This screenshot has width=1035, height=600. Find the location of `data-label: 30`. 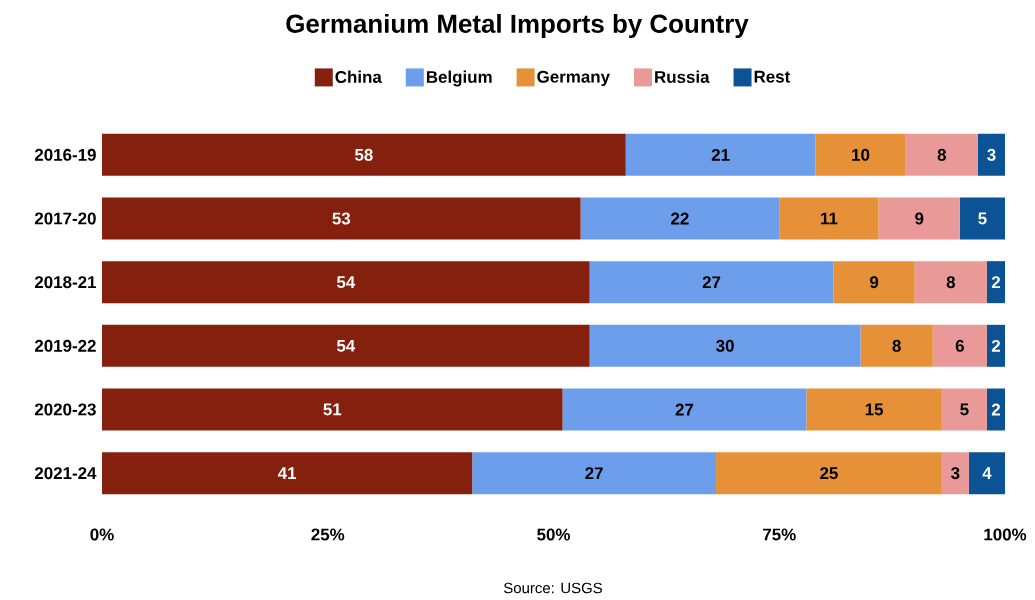

data-label: 30 is located at coordinates (725, 345).